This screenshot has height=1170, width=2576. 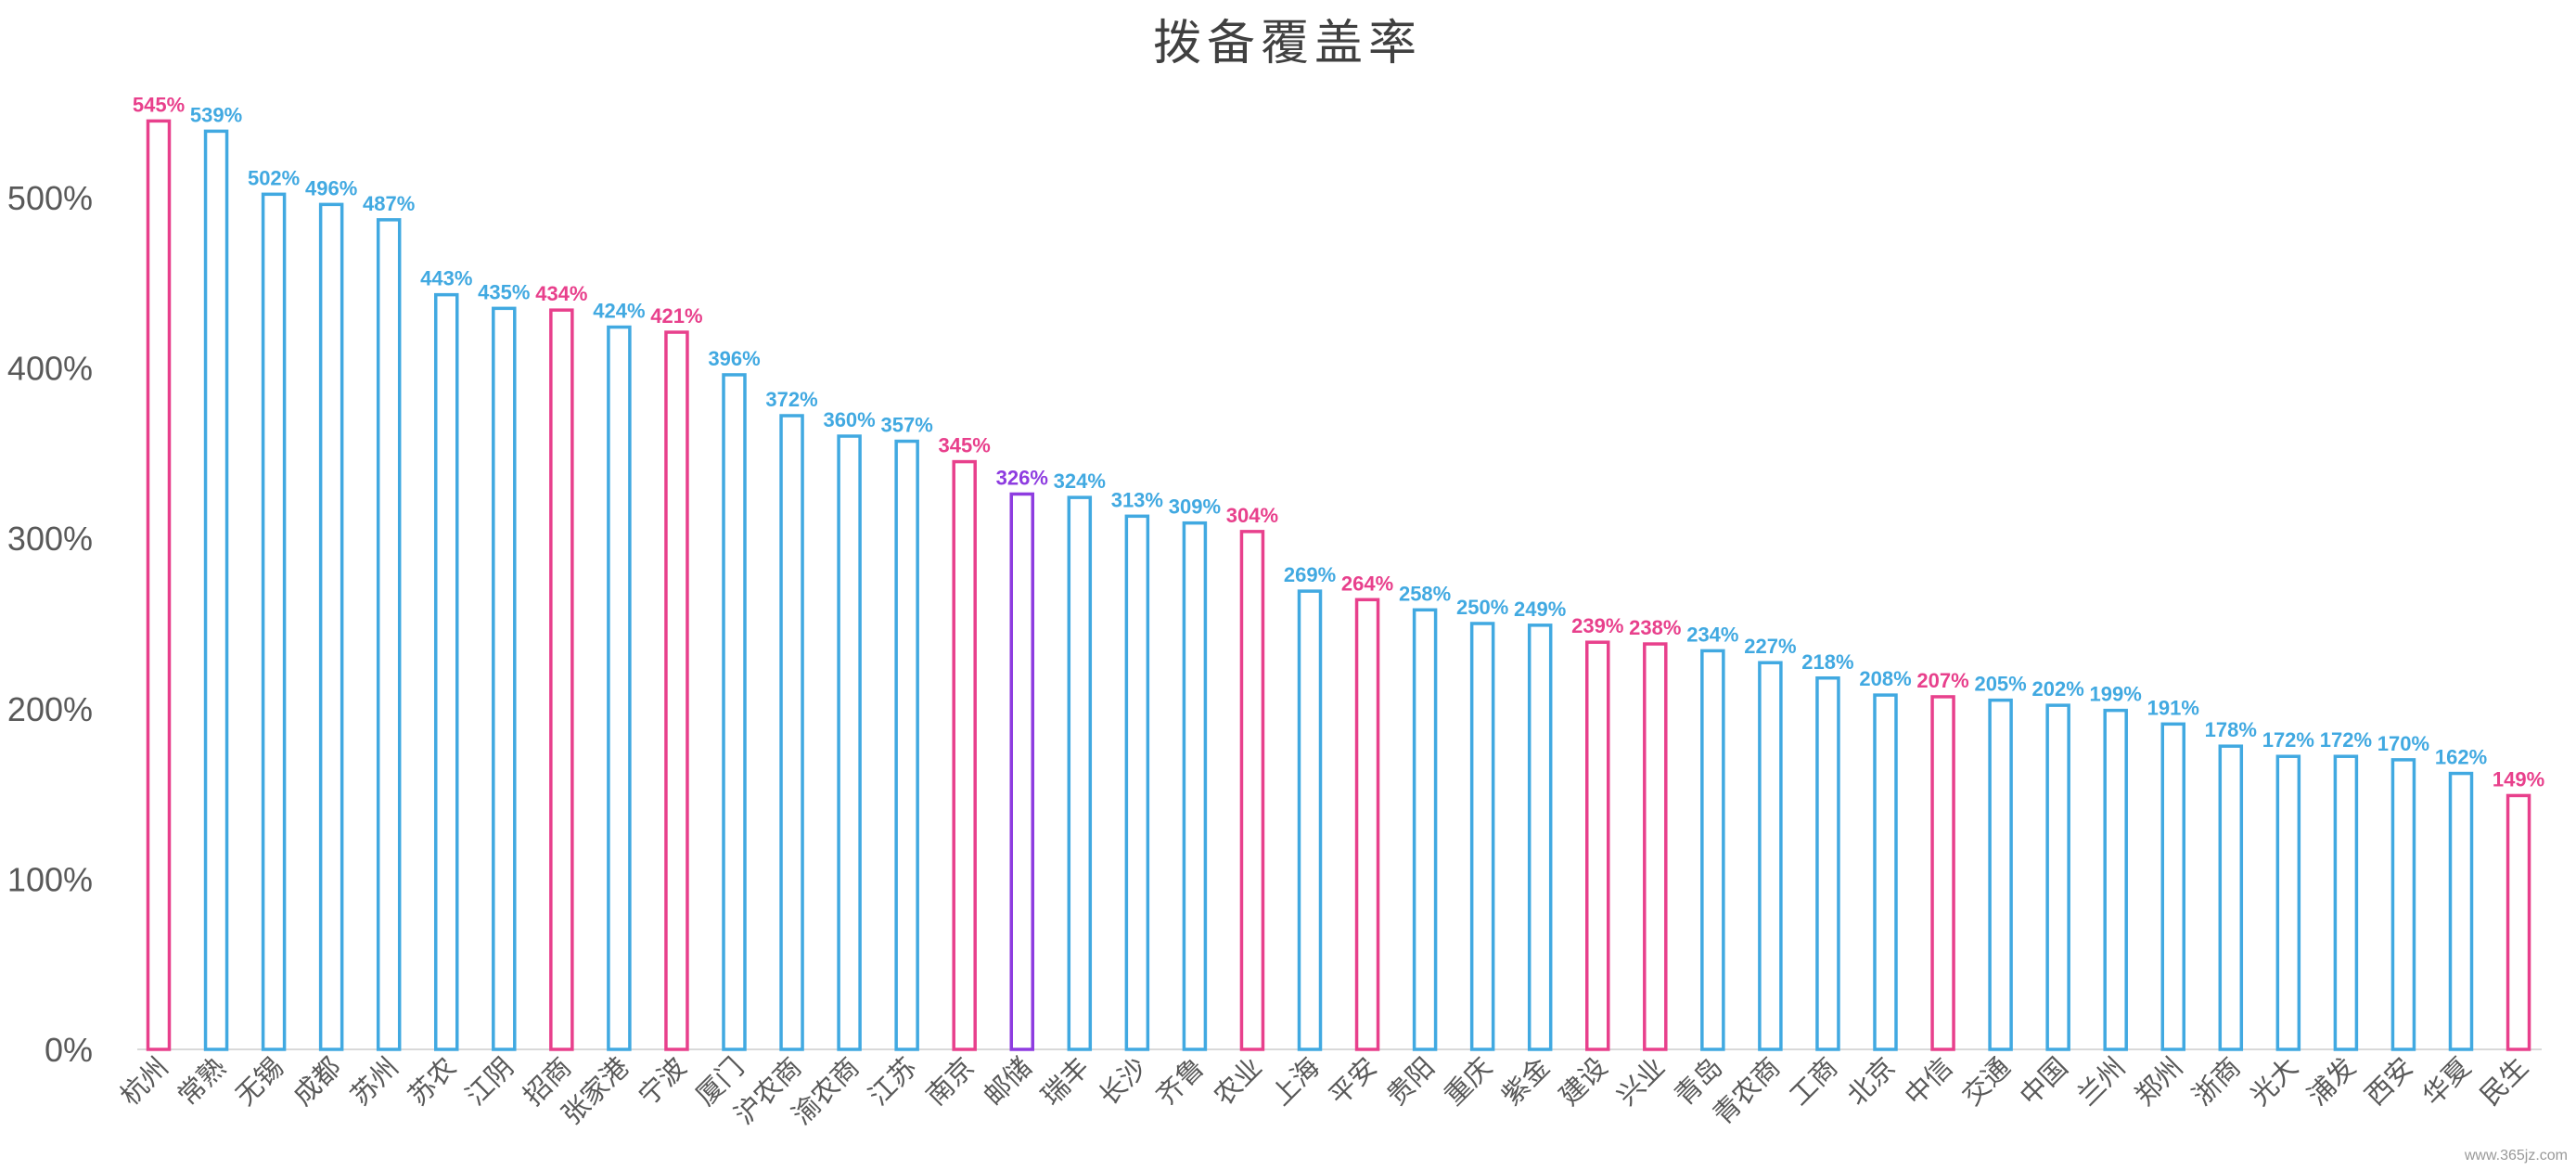 What do you see at coordinates (2044, 1081) in the screenshot?
I see `x-tick-label: 中国` at bounding box center [2044, 1081].